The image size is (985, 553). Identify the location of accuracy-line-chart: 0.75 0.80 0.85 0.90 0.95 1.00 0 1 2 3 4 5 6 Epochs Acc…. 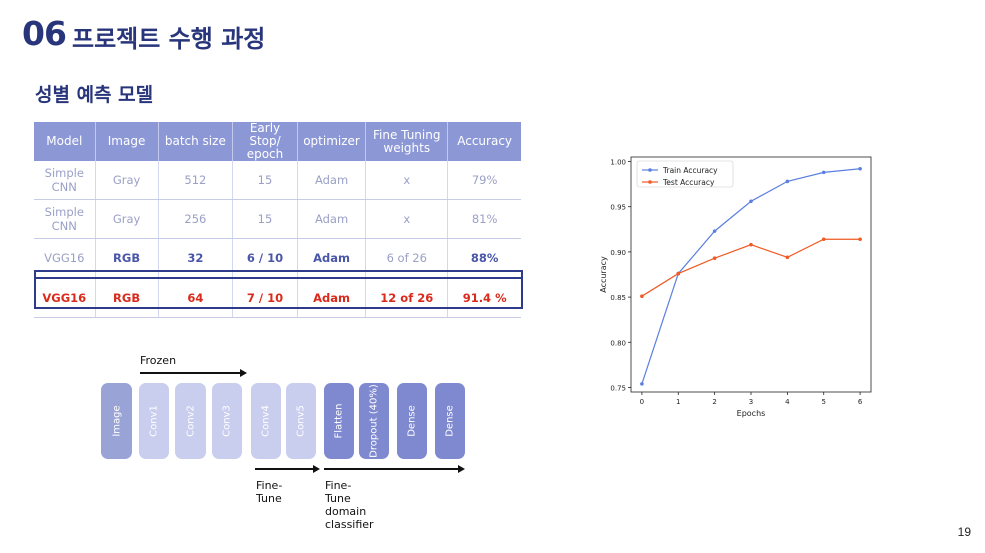
(735, 287).